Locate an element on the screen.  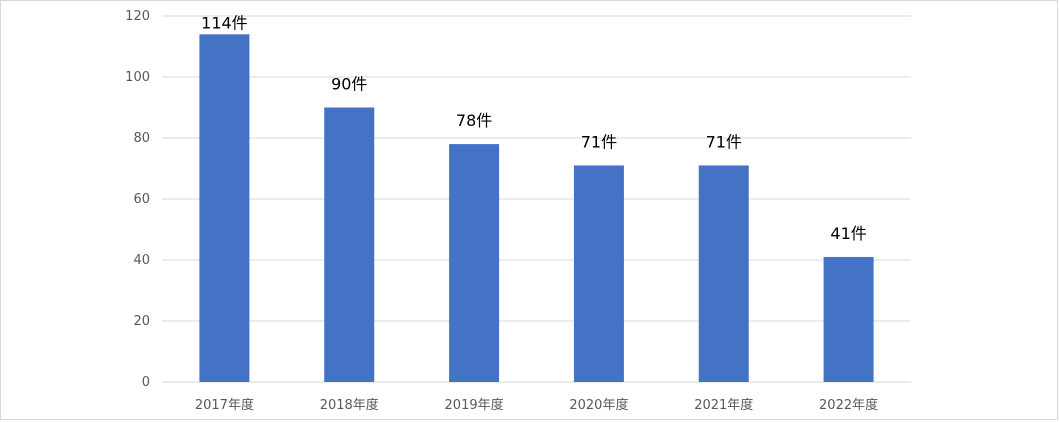
data-label: 90件 is located at coordinates (349, 84).